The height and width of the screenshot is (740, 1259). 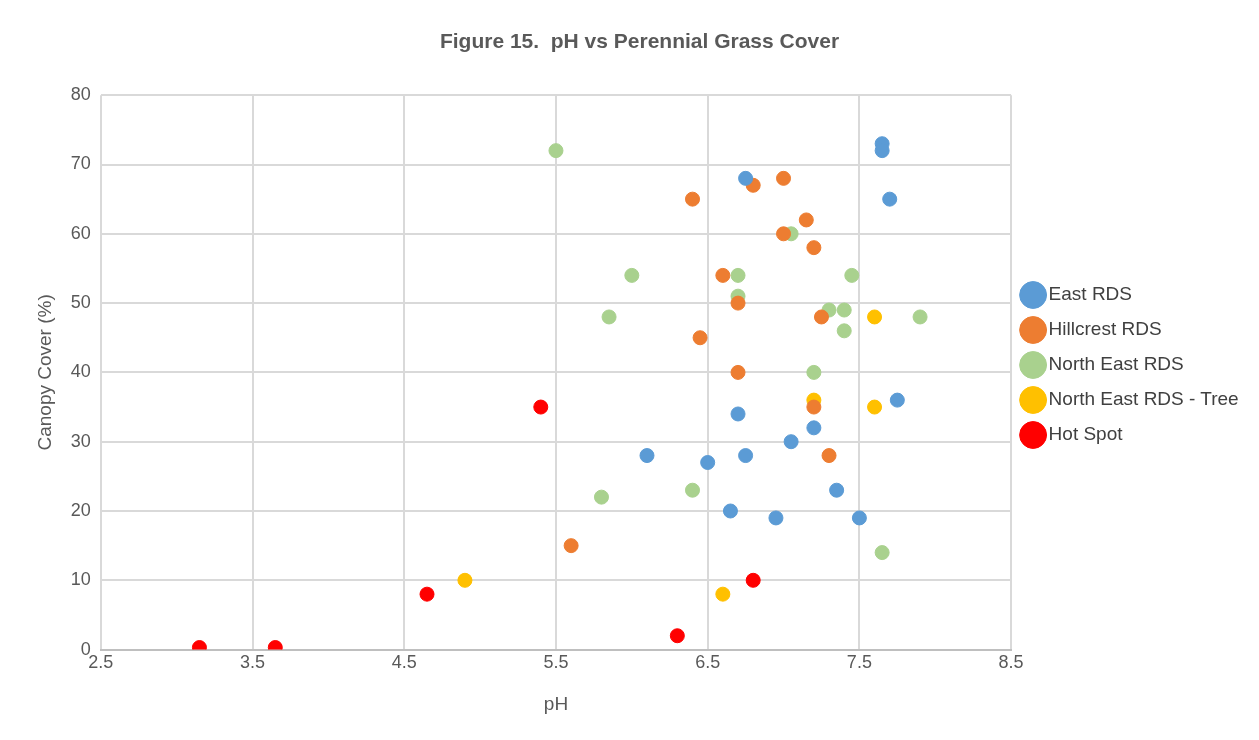 What do you see at coordinates (1090, 294) in the screenshot?
I see `legend-label: East RDS` at bounding box center [1090, 294].